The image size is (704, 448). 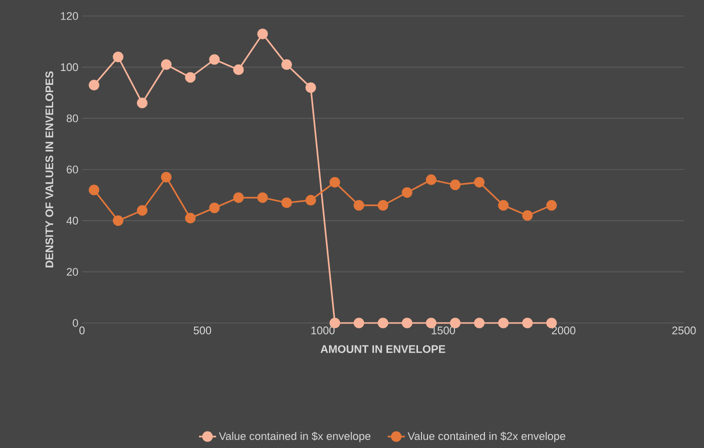 I want to click on legend-label: Value contained in $2x envelope, so click(x=487, y=437).